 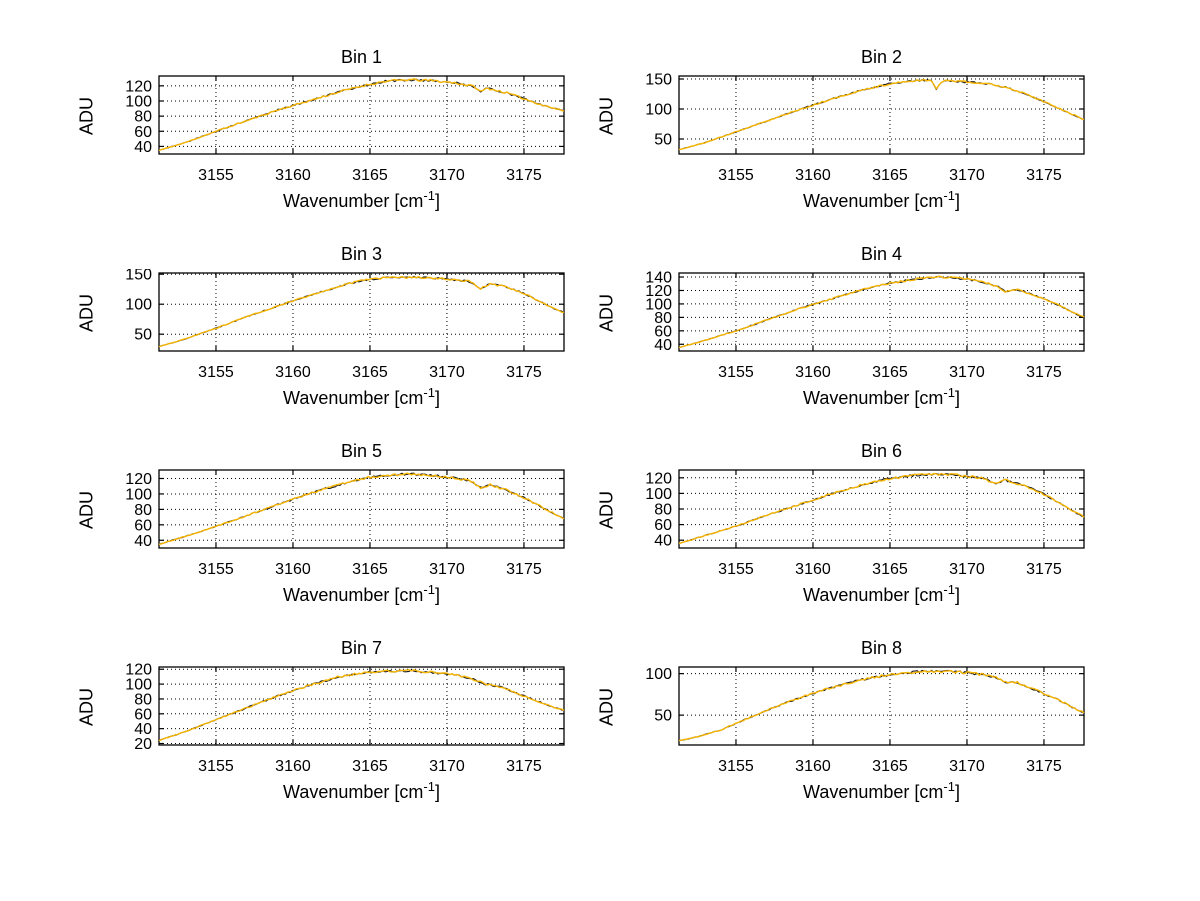 What do you see at coordinates (881, 254) in the screenshot?
I see `subplot-title: Bin 4` at bounding box center [881, 254].